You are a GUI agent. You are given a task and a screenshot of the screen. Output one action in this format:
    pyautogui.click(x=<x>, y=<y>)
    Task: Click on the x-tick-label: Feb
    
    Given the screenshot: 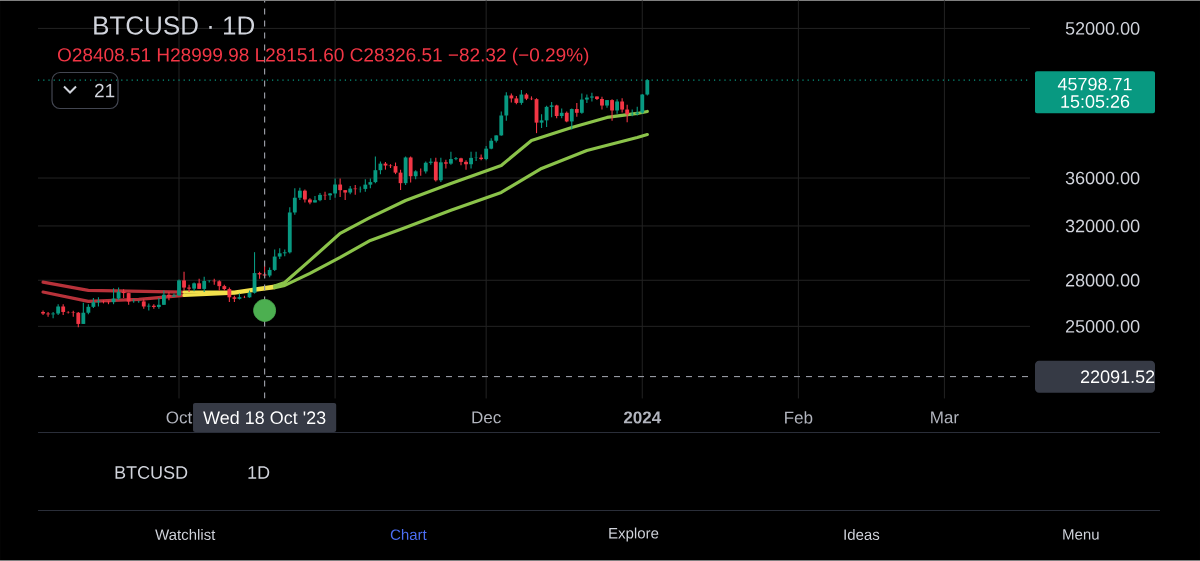 What is the action you would take?
    pyautogui.click(x=799, y=417)
    